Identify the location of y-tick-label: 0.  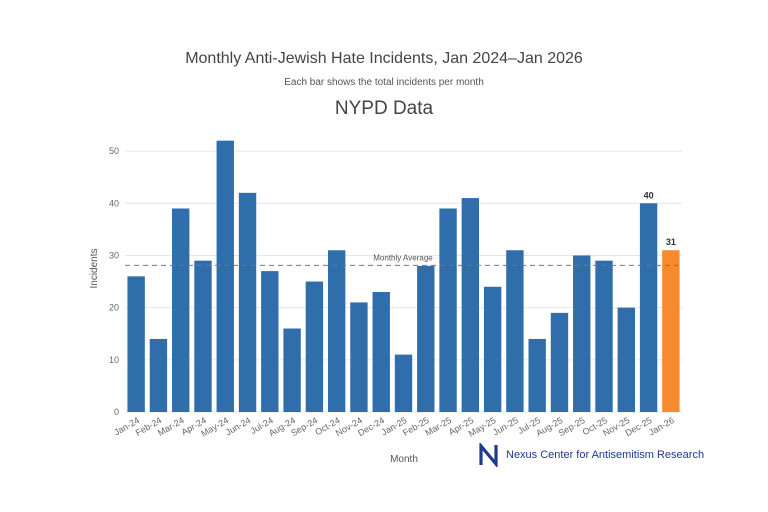
(116, 412).